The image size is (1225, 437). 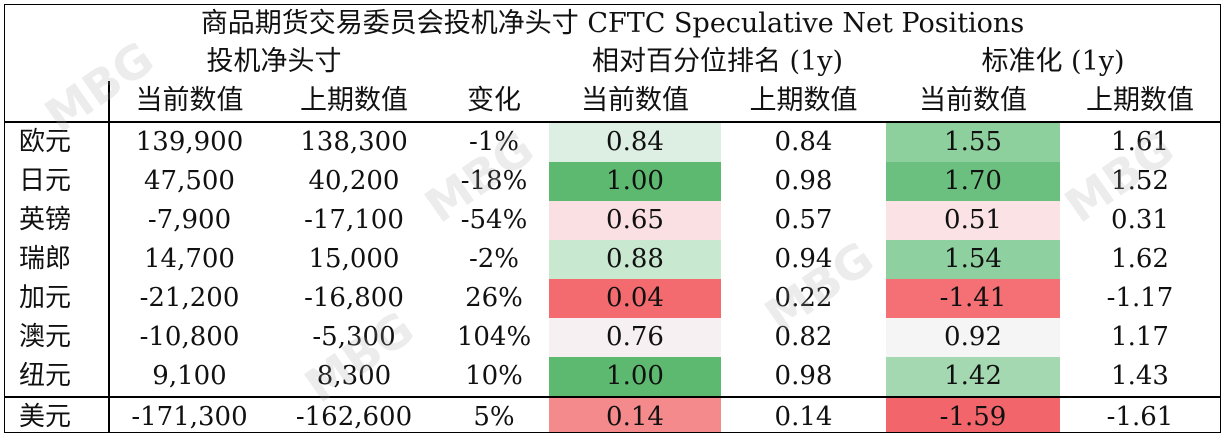 What do you see at coordinates (494, 181) in the screenshot?
I see `net-change: -18%` at bounding box center [494, 181].